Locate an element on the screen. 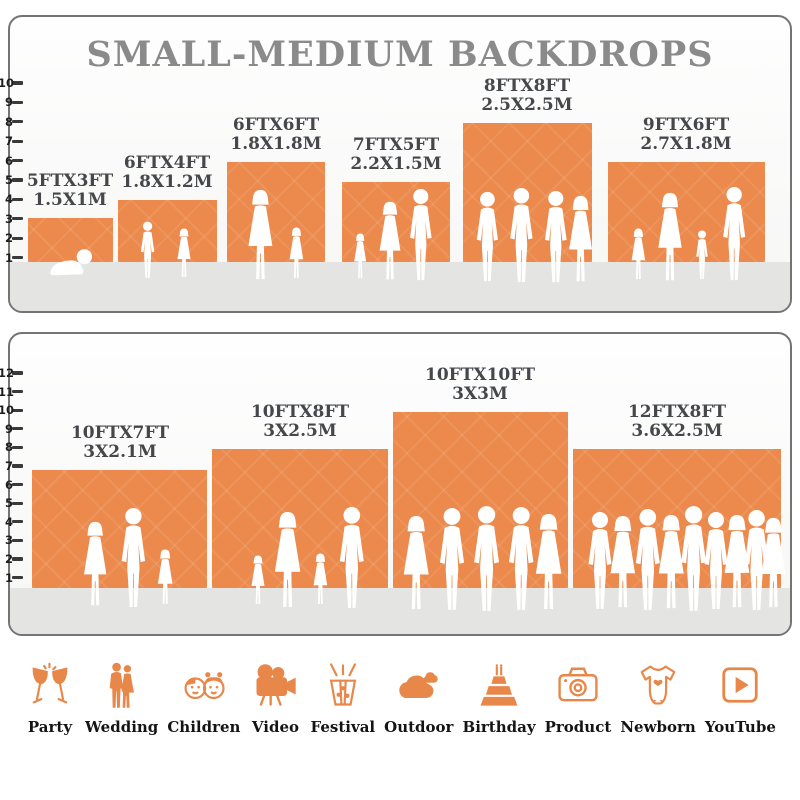 The image size is (800, 800). baby-silhouette is located at coordinates (70, 262).